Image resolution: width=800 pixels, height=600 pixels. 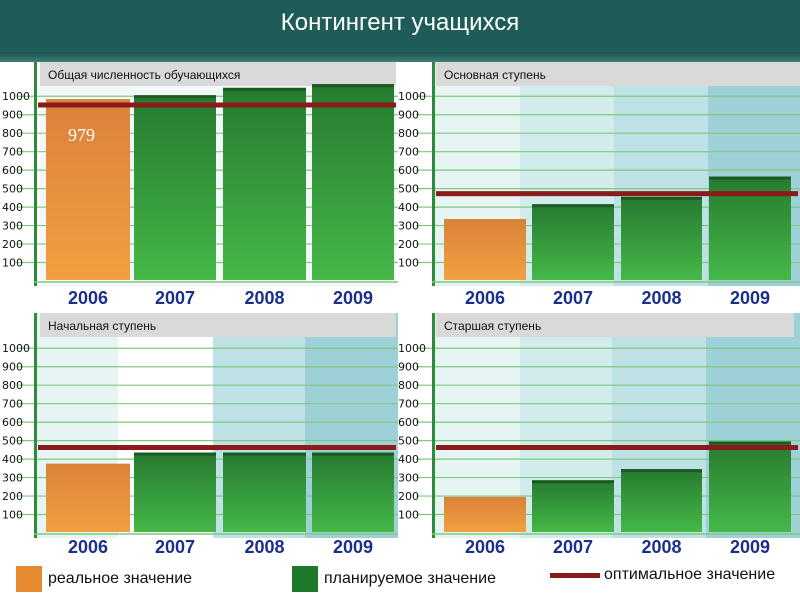 I want to click on header-shadow, so click(x=400, y=57).